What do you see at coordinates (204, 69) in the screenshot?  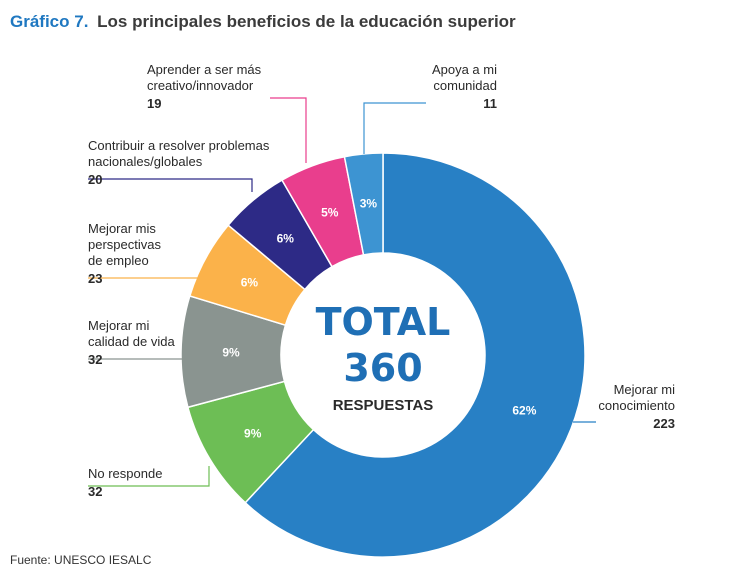 I see `category-label-5: Aprender a ser más` at bounding box center [204, 69].